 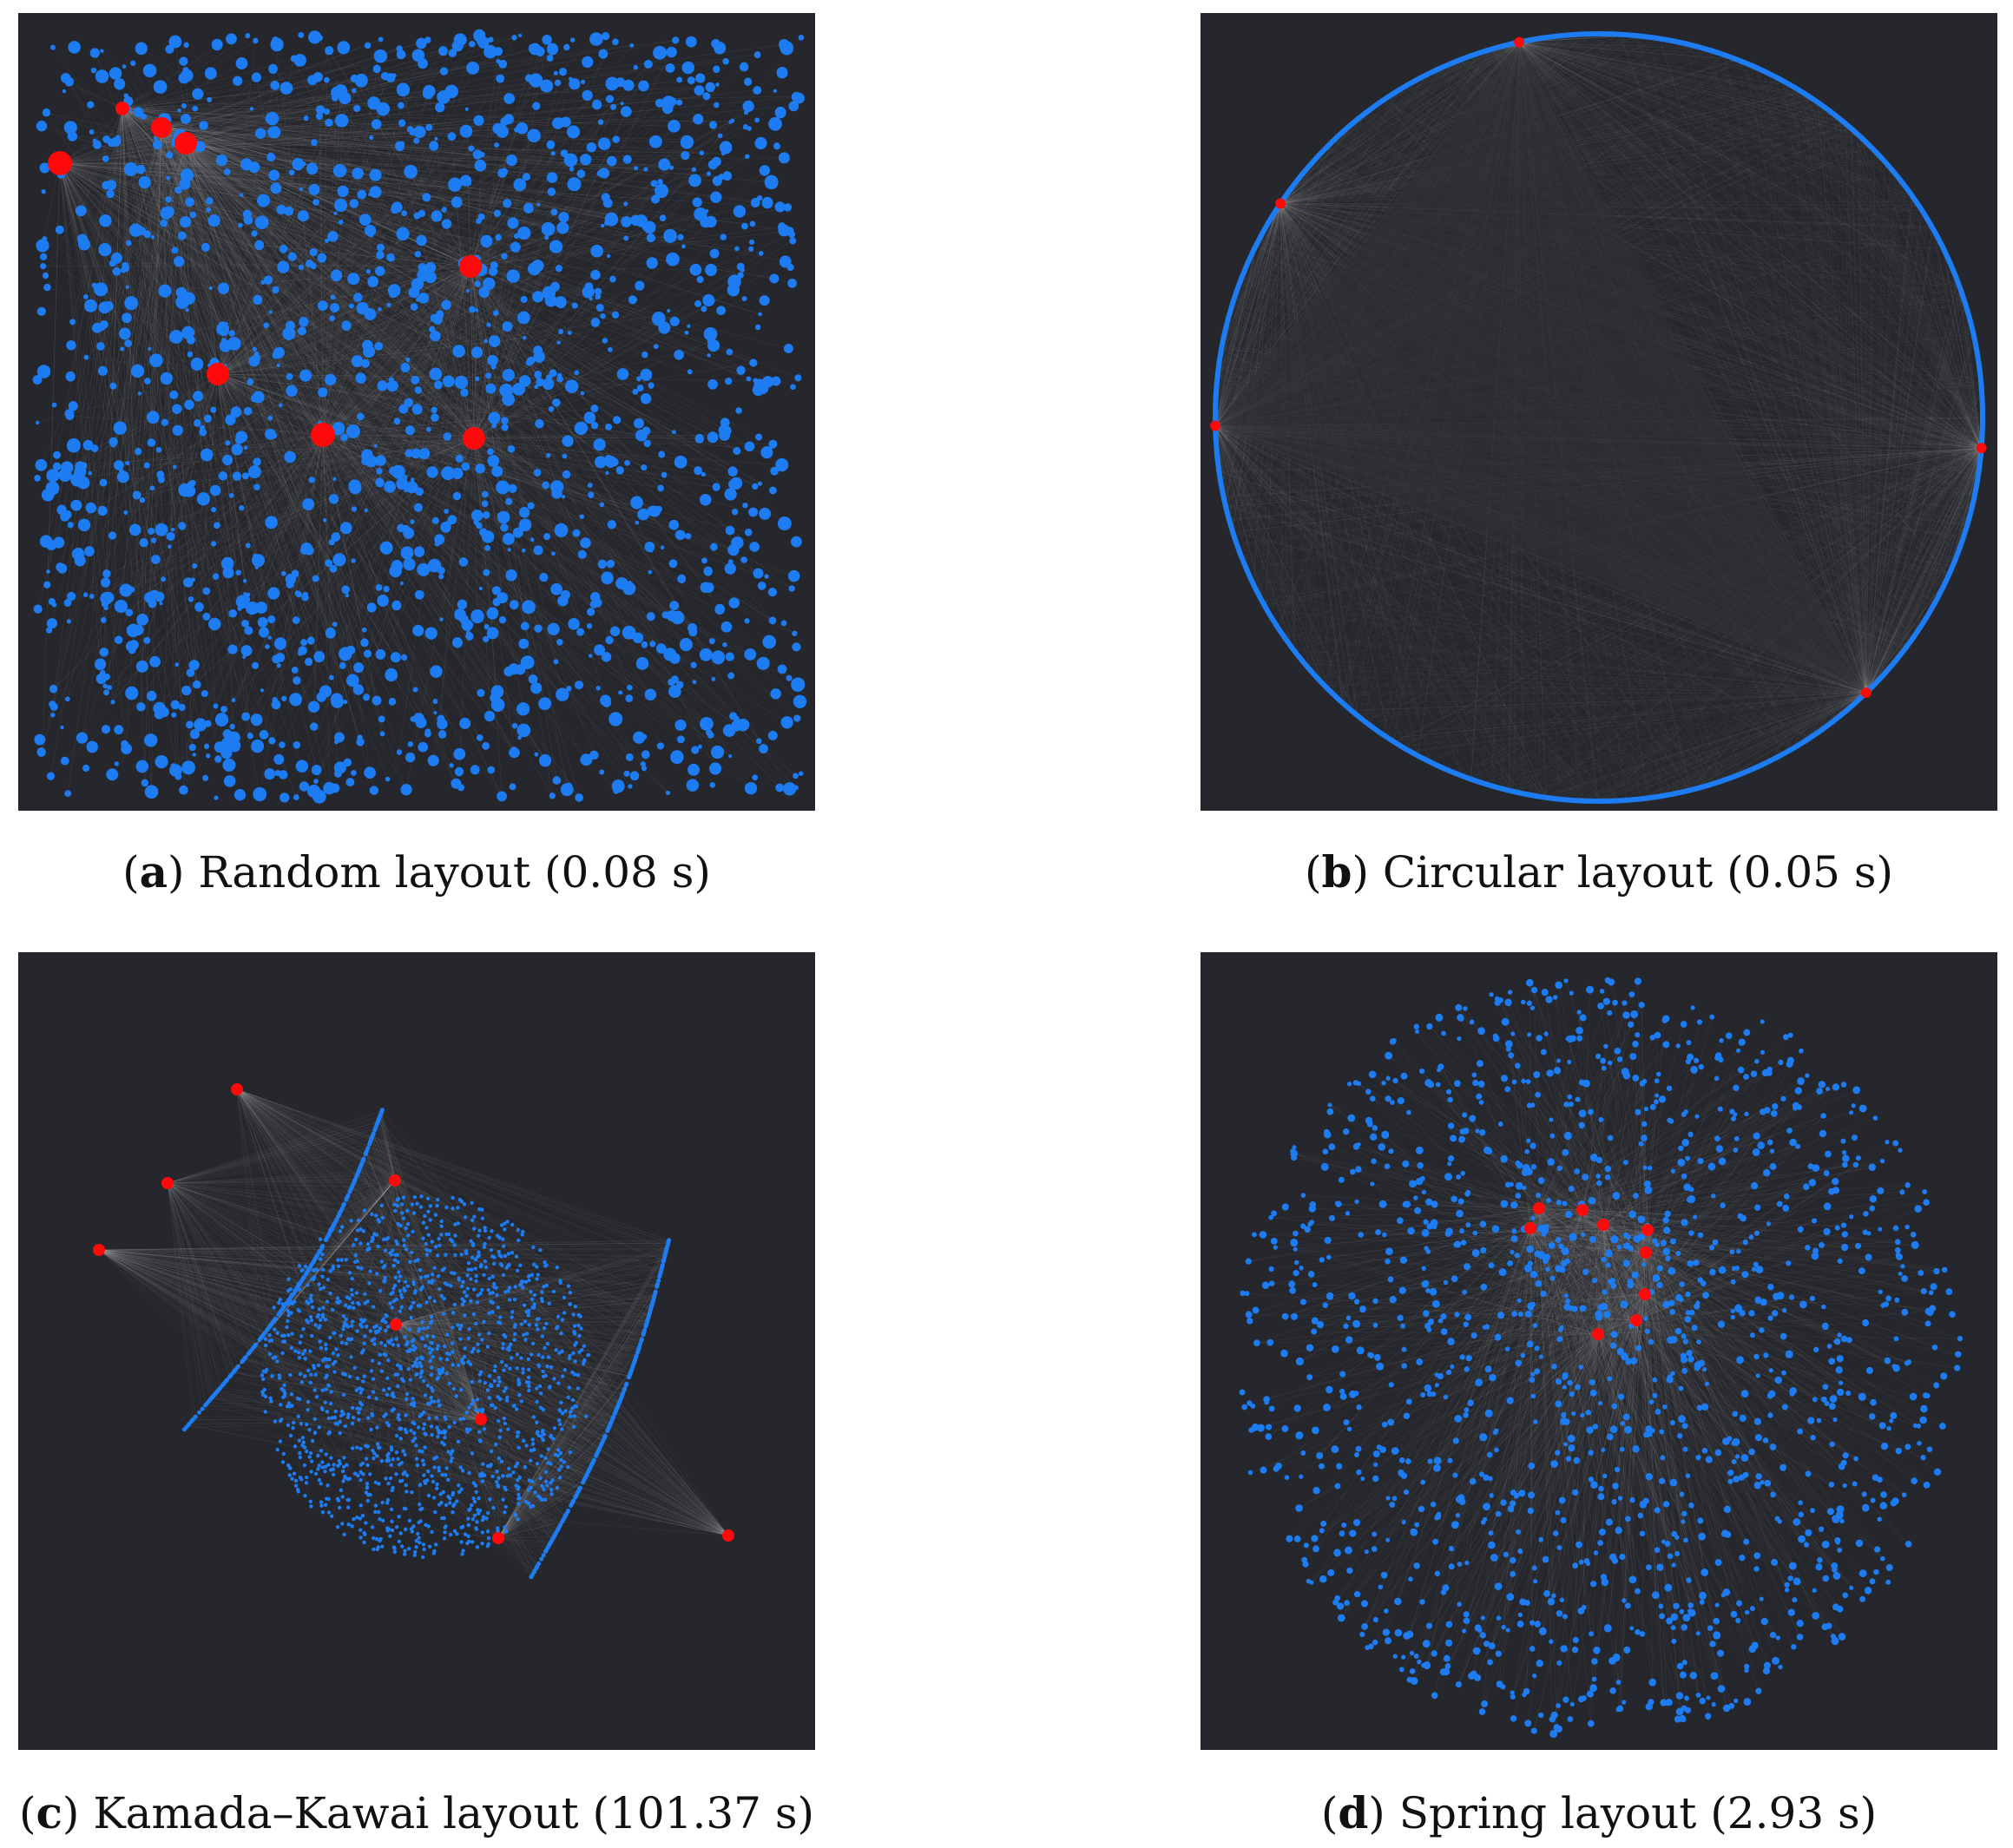 What do you see at coordinates (439, 872) in the screenshot?
I see `caption-a-text: ) Random layout (0.08 s)` at bounding box center [439, 872].